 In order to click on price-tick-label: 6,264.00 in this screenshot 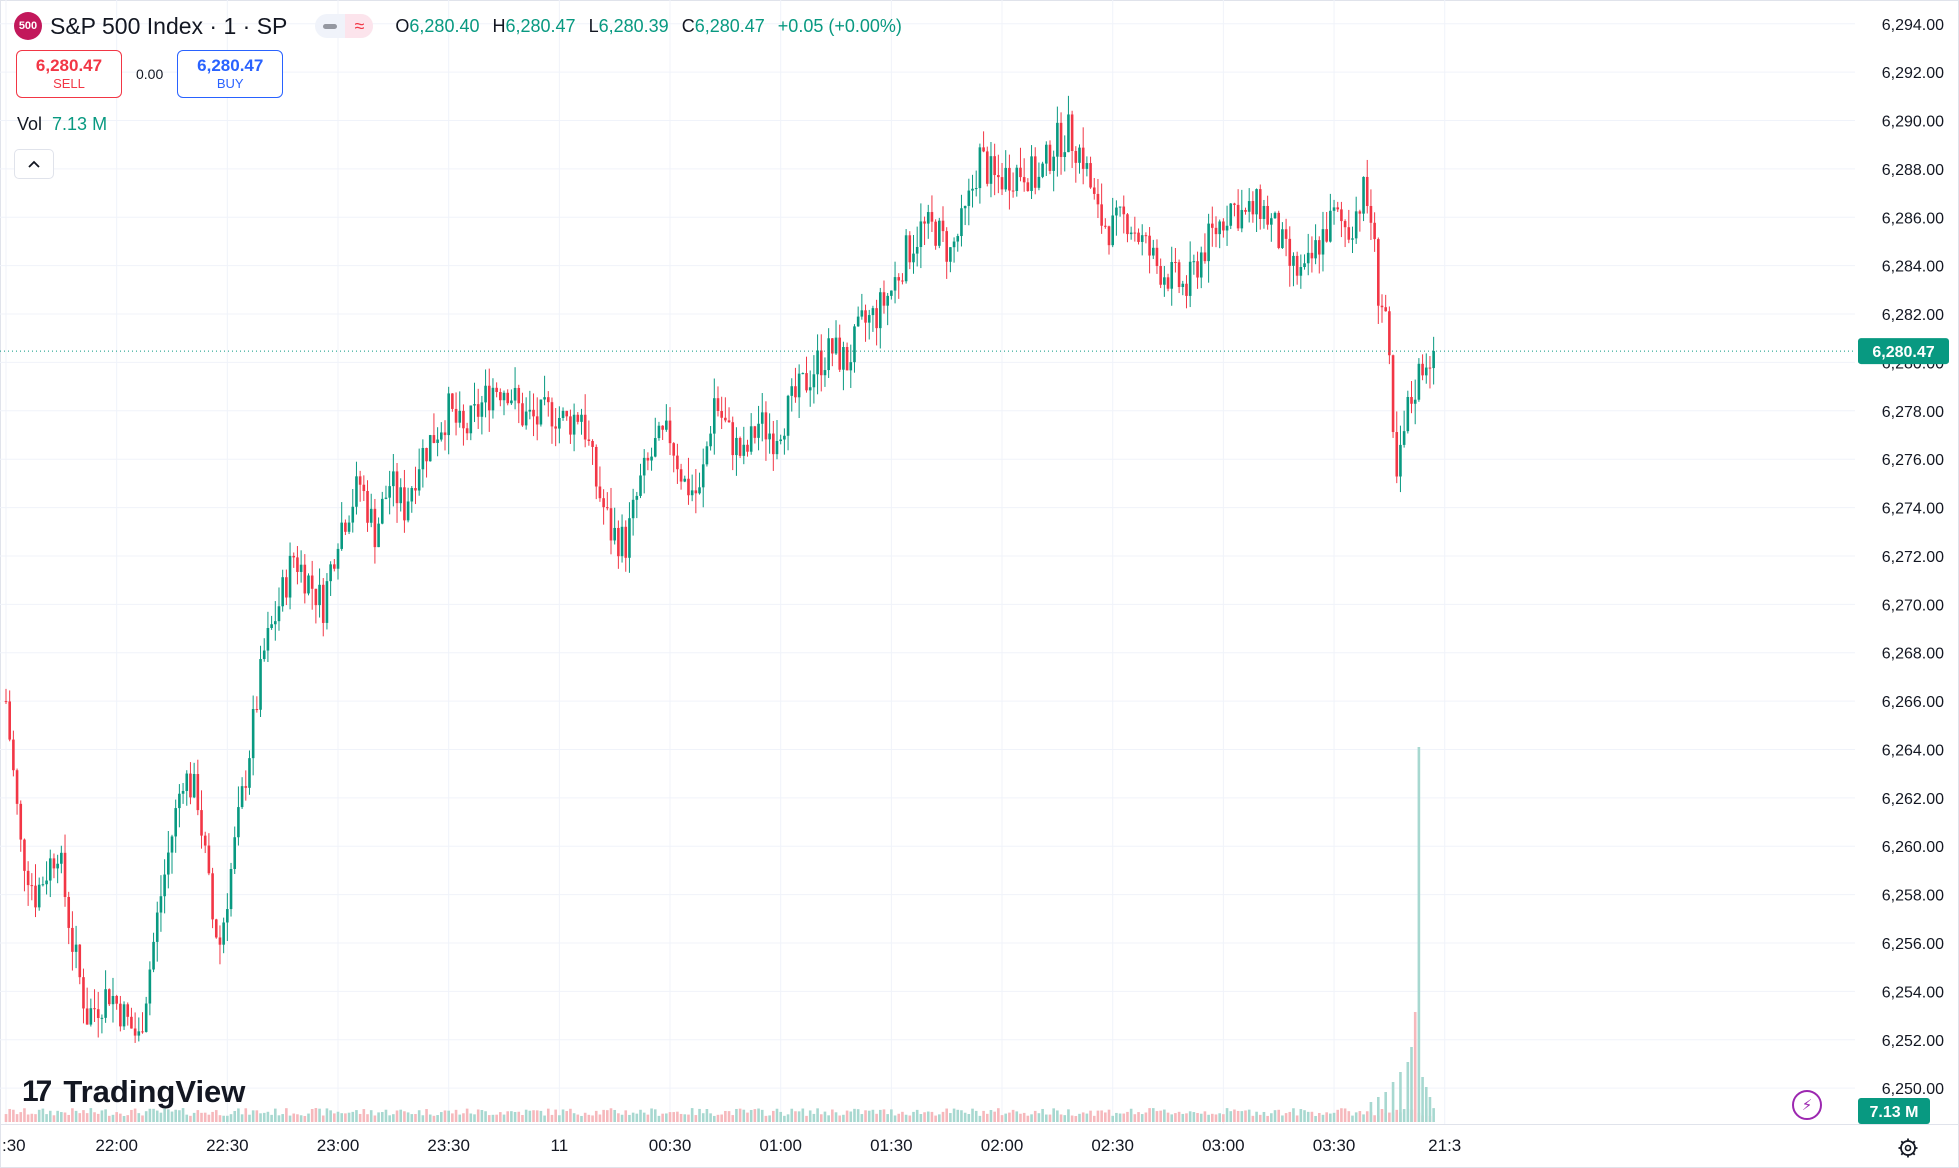, I will do `click(1913, 750)`.